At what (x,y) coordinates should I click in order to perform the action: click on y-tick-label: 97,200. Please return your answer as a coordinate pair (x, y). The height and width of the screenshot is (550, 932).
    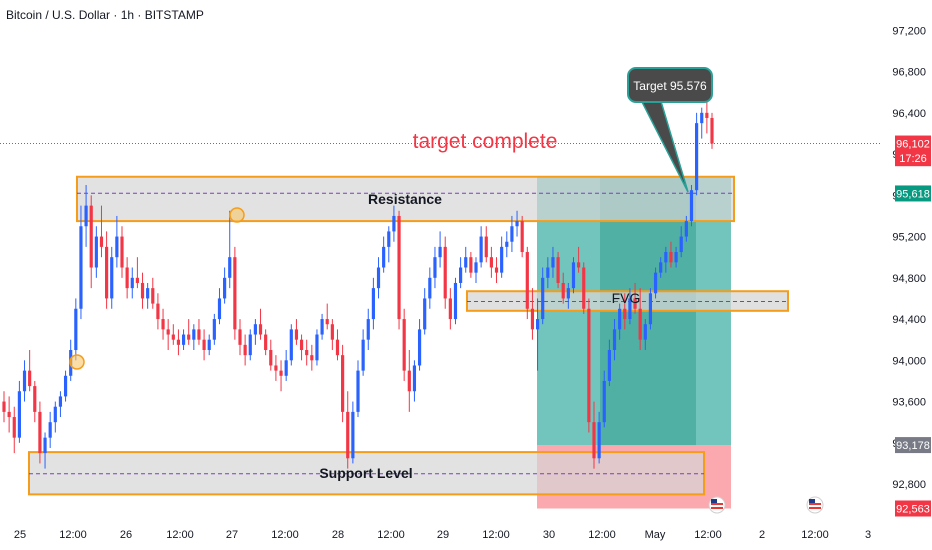
    Looking at the image, I should click on (909, 31).